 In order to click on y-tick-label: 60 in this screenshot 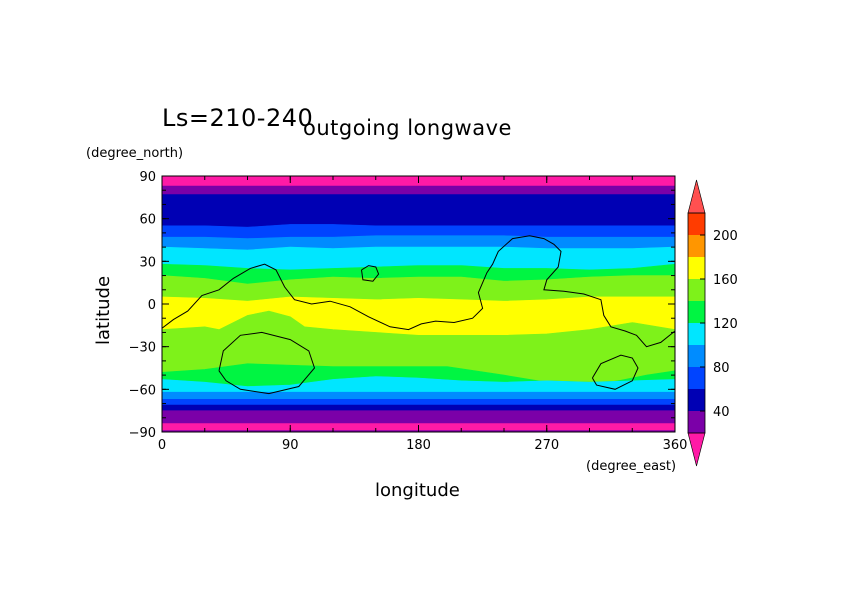, I will do `click(147, 220)`.